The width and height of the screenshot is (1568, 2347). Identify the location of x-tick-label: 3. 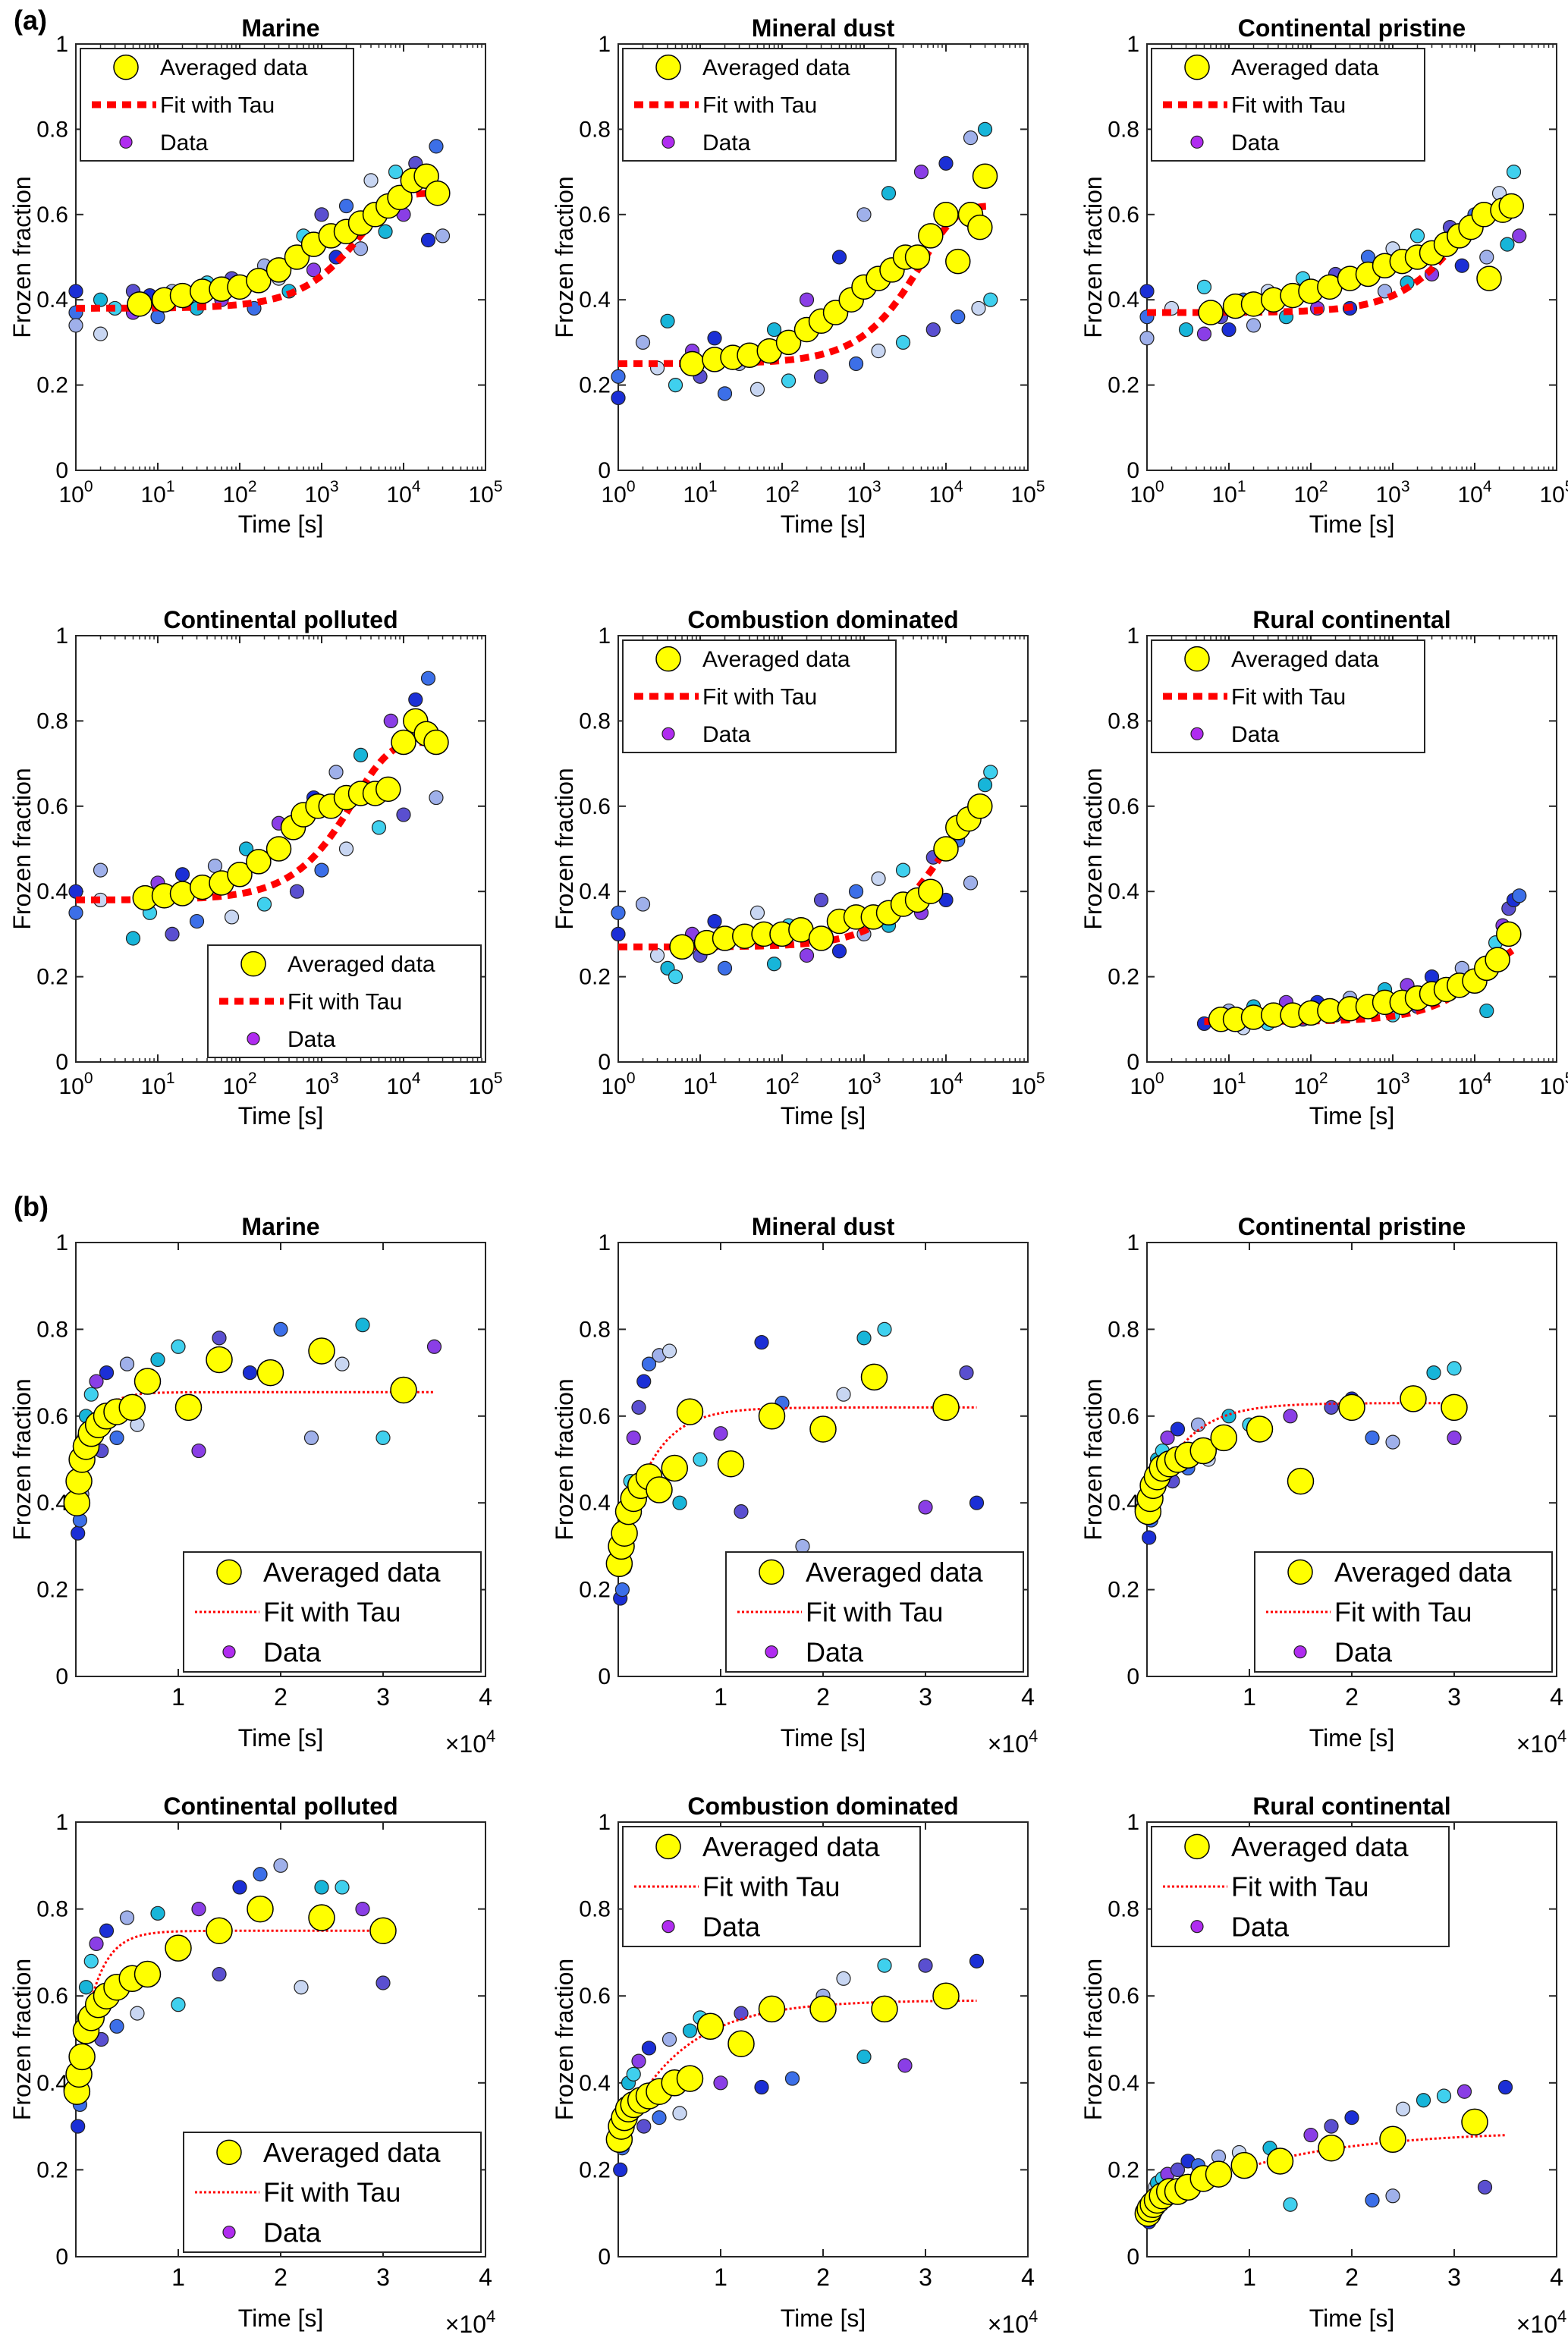
(383, 2277).